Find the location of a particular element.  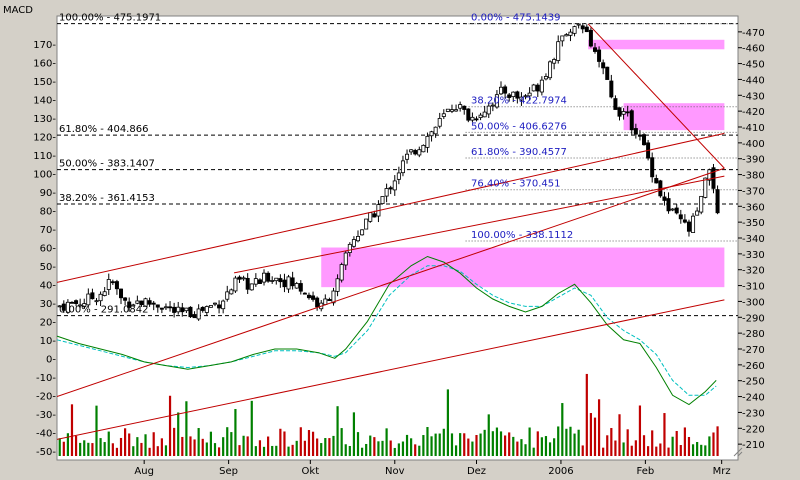

price-tick-label: -380 is located at coordinates (753, 176).